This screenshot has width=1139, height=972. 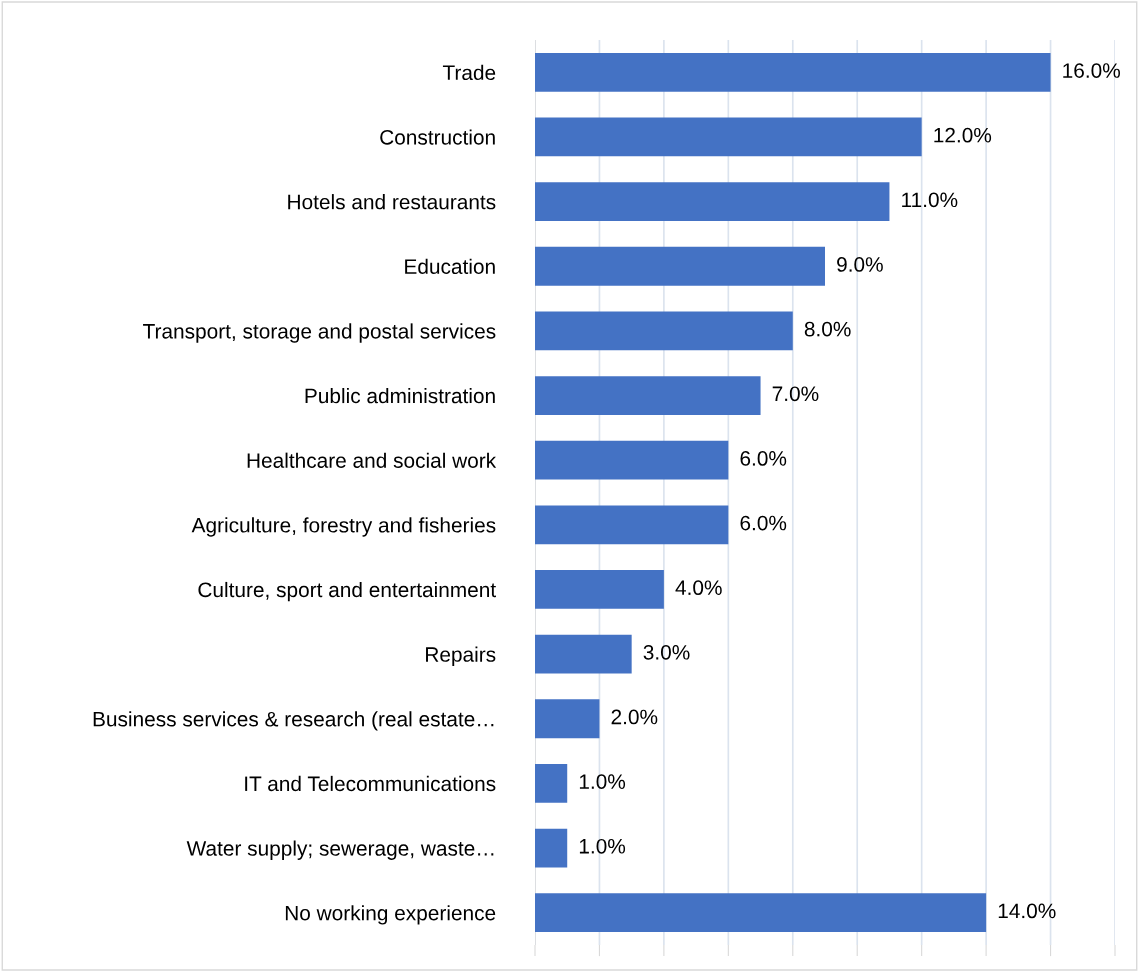 I want to click on y-tick-label: Repairs, so click(x=461, y=656).